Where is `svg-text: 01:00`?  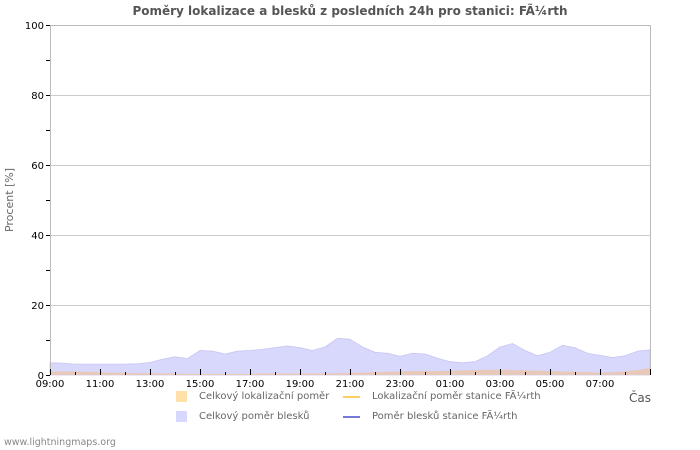 svg-text: 01:00 is located at coordinates (450, 384).